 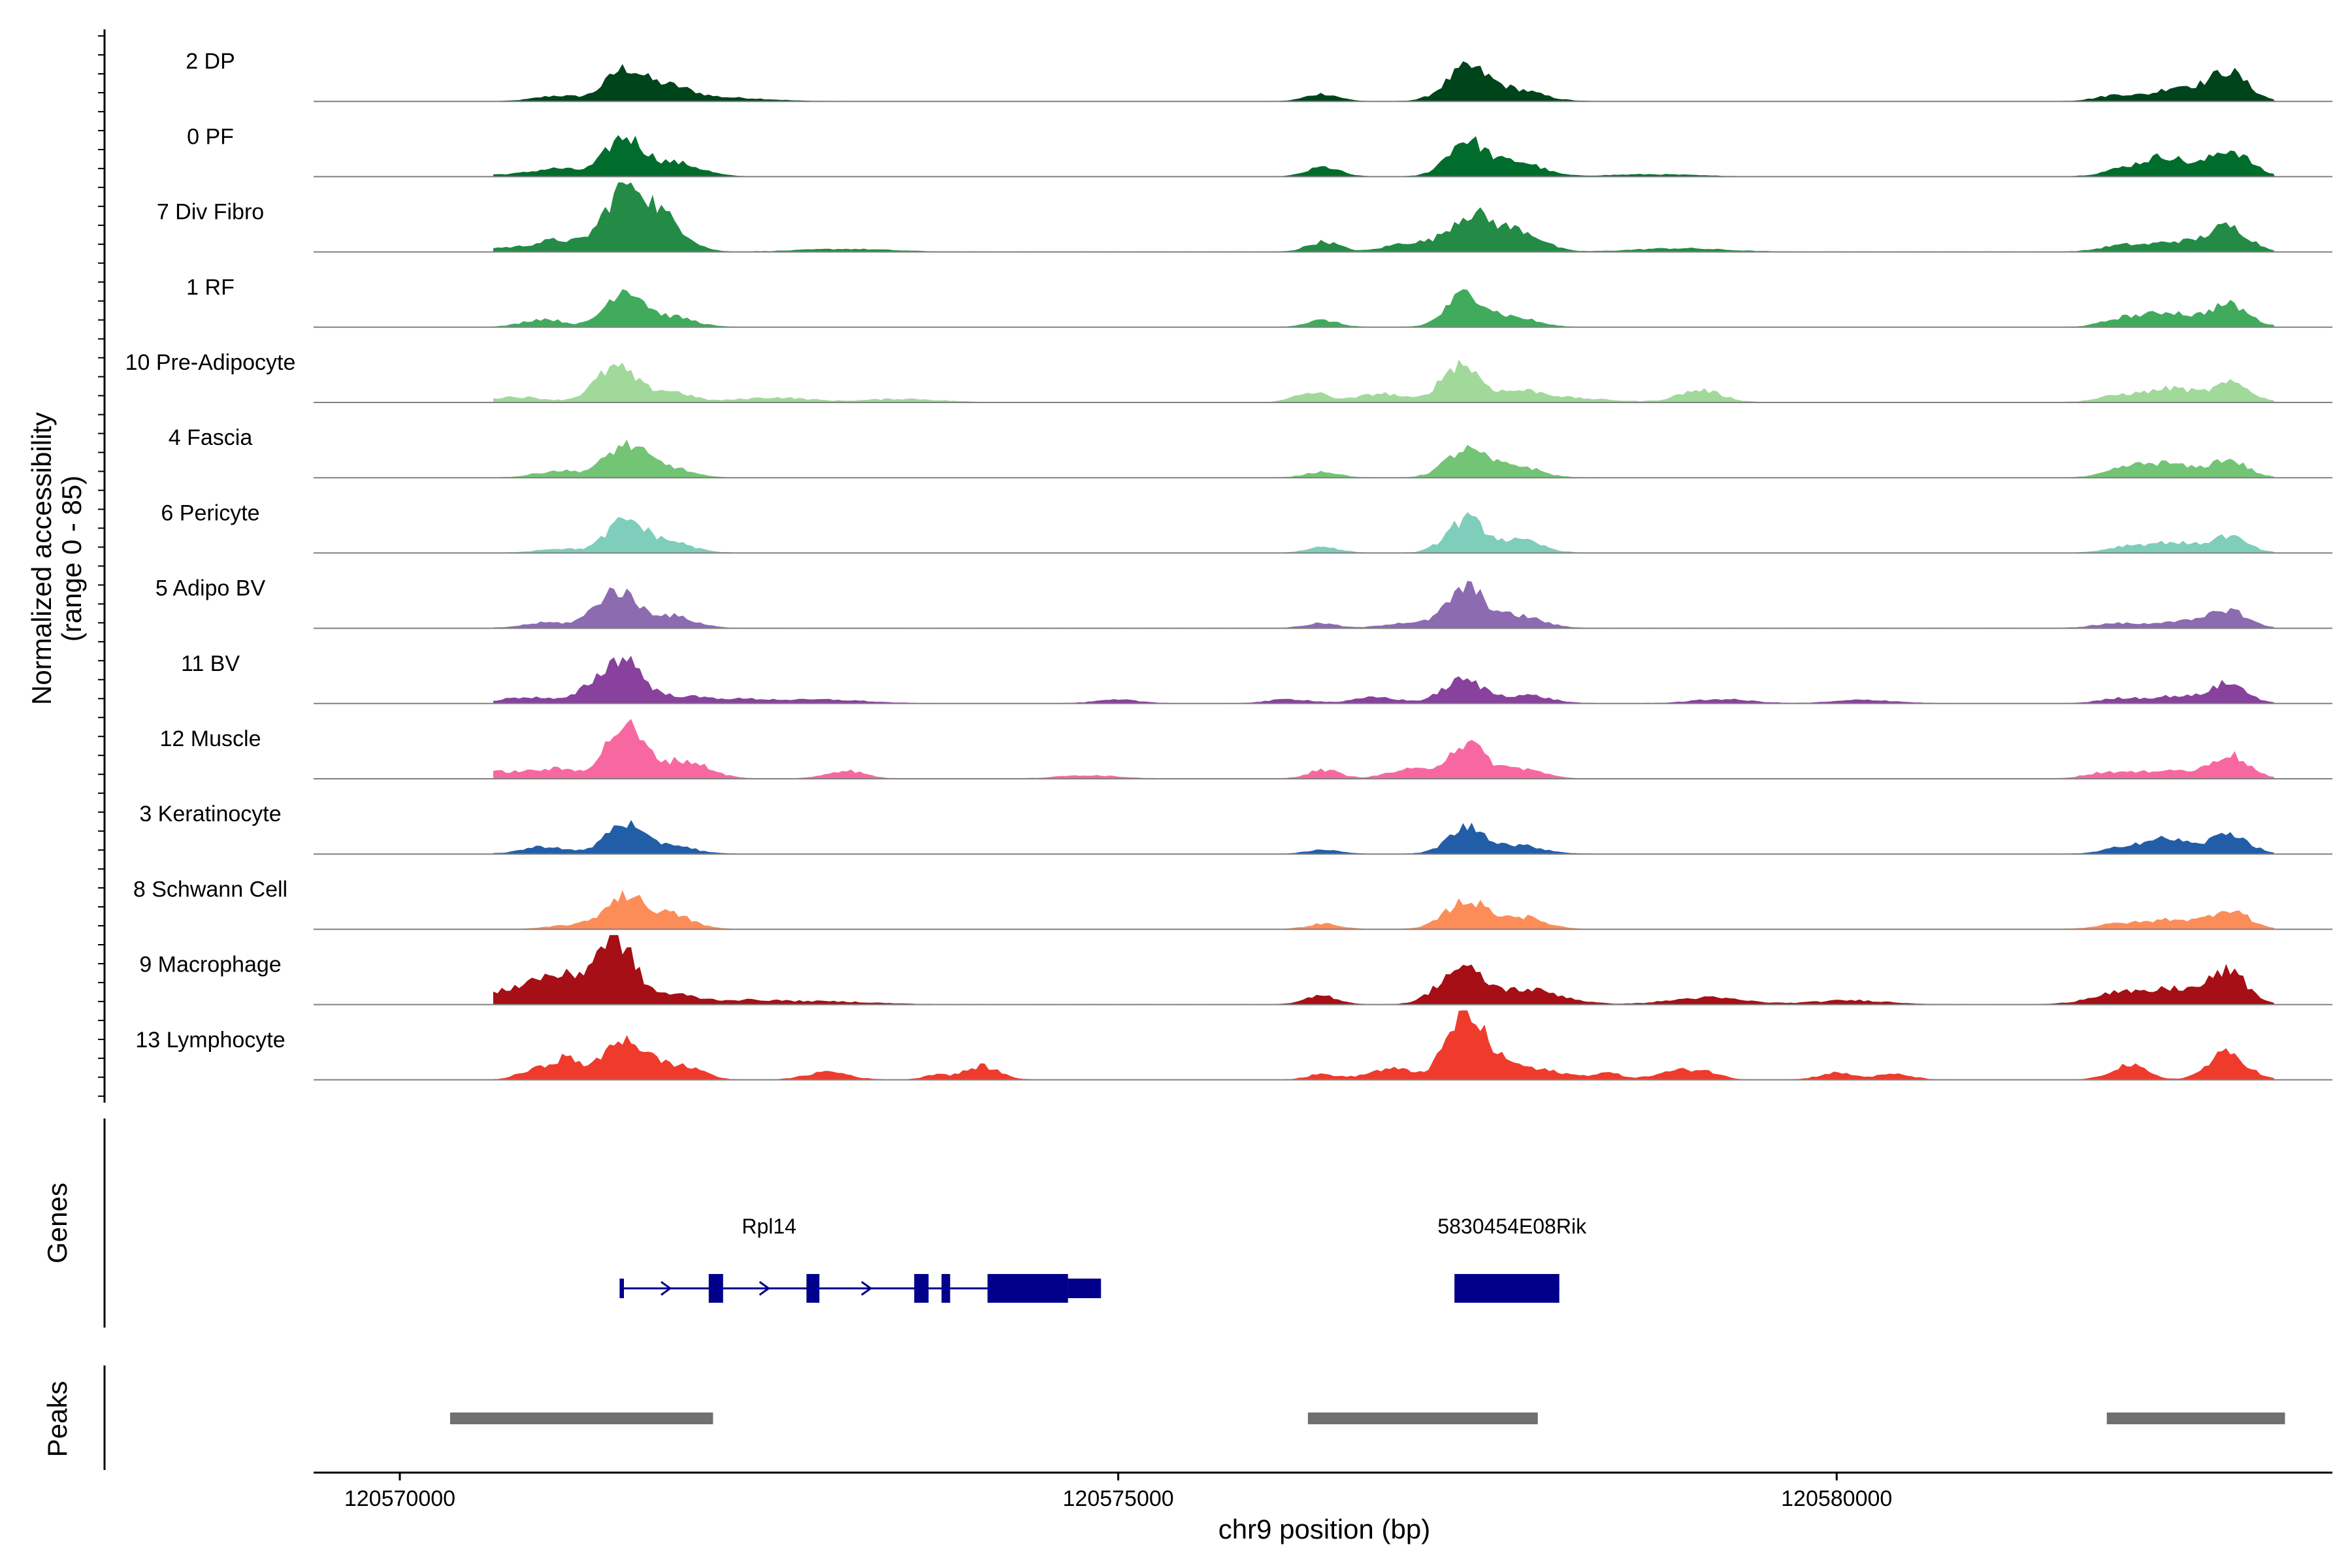 I want to click on track-11: 3 Keratinocyte, so click(x=1235, y=828).